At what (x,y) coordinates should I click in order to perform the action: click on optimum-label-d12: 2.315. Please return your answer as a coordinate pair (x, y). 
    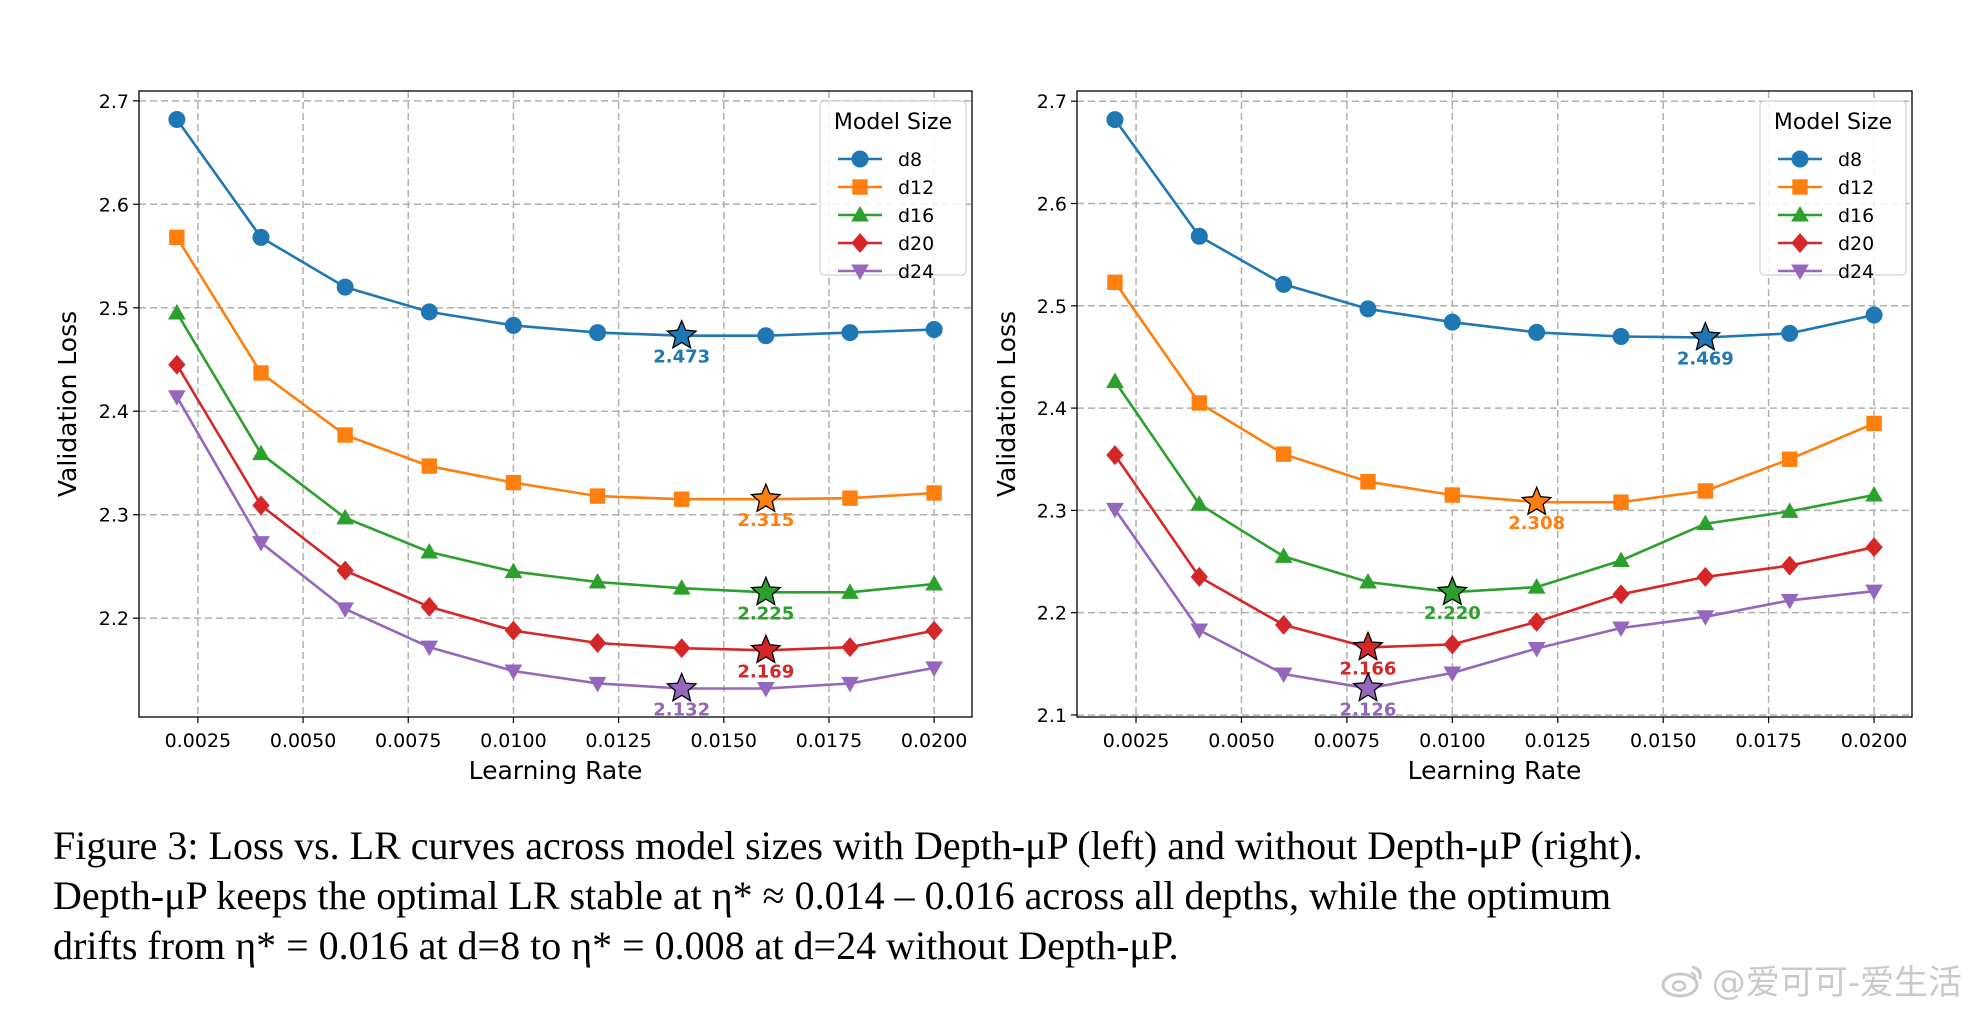
    Looking at the image, I should click on (765, 520).